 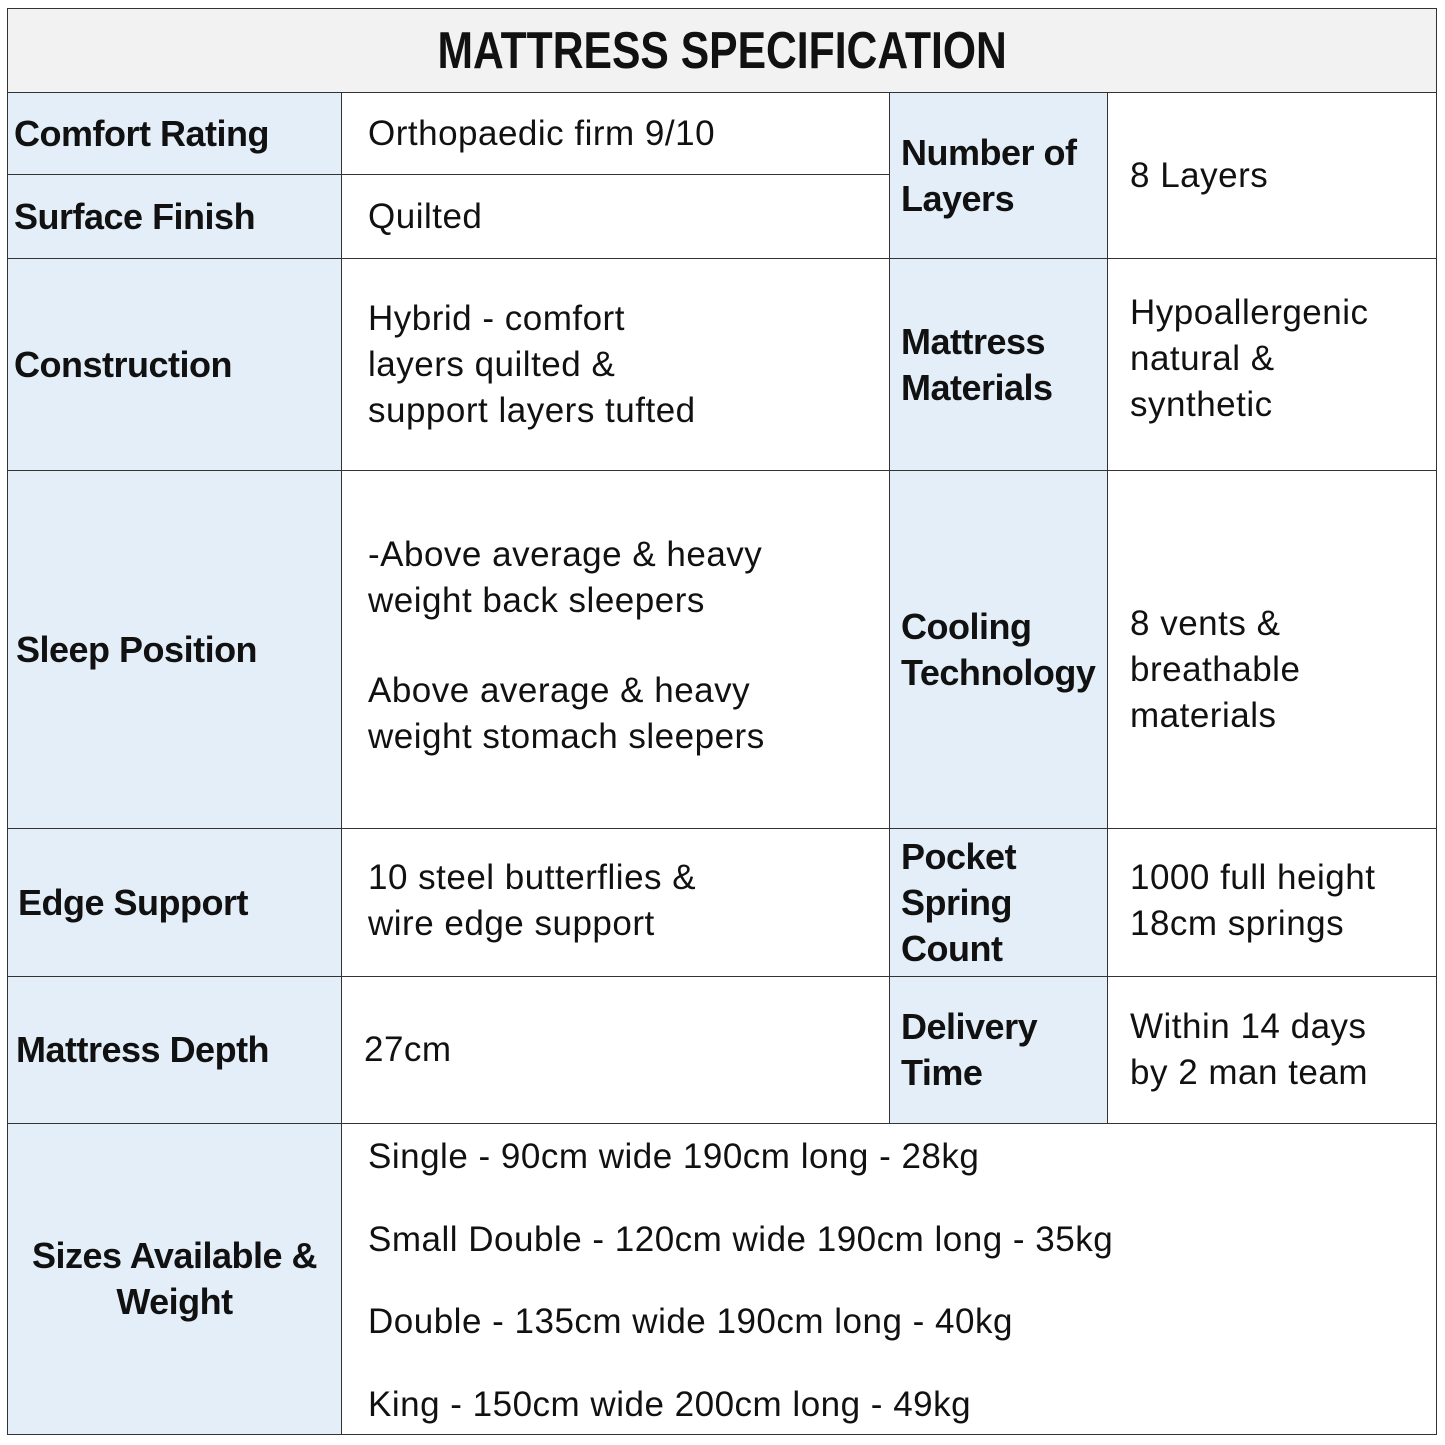 What do you see at coordinates (536, 600) in the screenshot?
I see `value-line: weight back sleepers` at bounding box center [536, 600].